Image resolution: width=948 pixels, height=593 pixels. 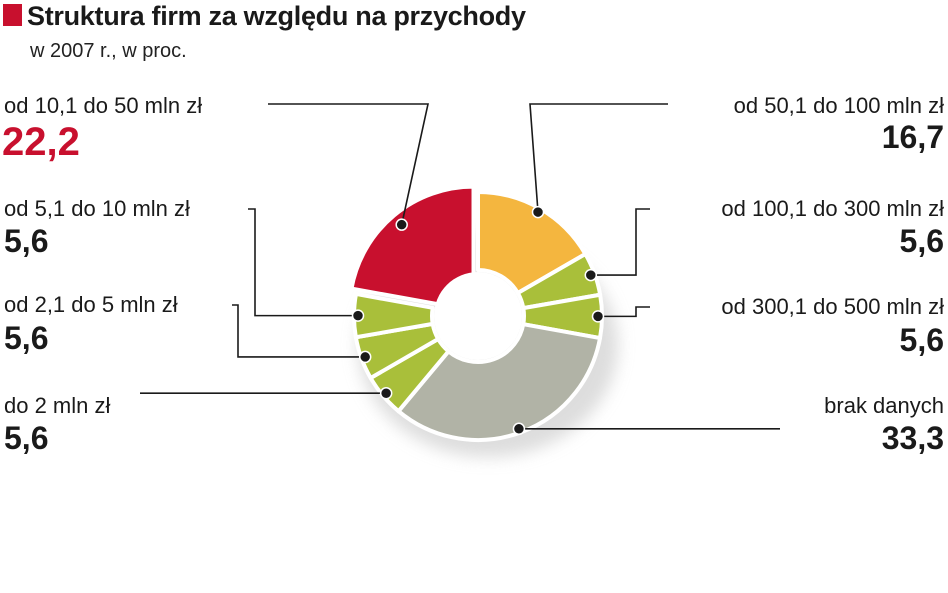 What do you see at coordinates (97, 208) in the screenshot?
I see `label-5-10: od 5,1 do 10 mln zł` at bounding box center [97, 208].